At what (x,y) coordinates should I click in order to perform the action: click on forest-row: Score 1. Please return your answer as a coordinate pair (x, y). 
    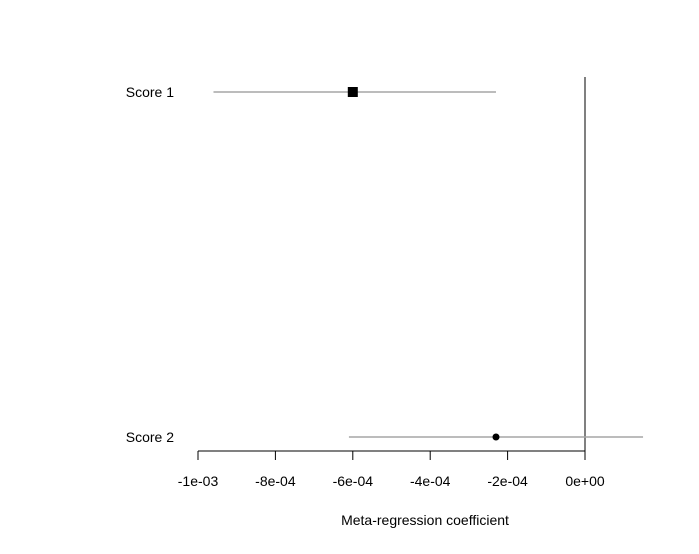
    Looking at the image, I should click on (311, 92).